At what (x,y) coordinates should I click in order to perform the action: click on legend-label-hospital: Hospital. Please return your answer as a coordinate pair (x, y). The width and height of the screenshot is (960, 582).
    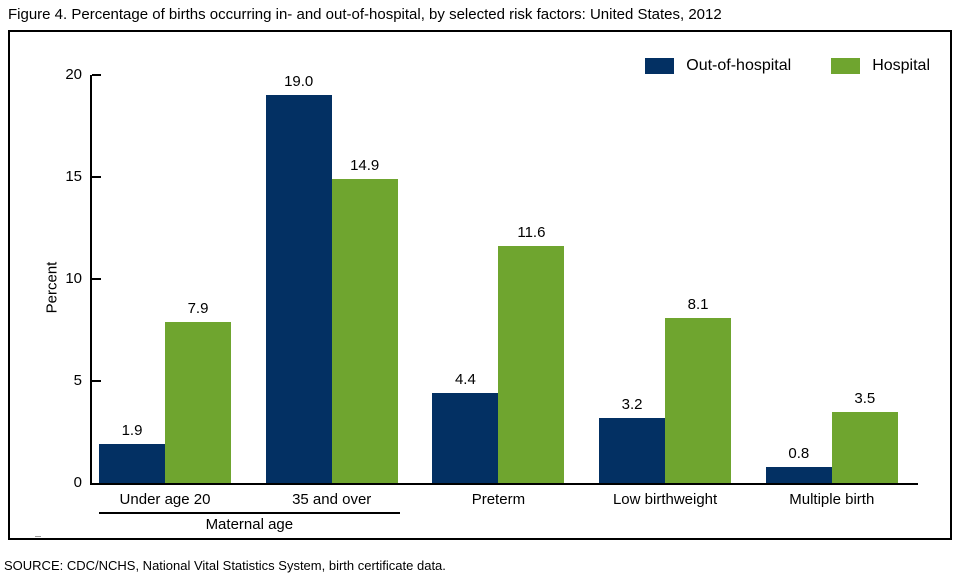
    Looking at the image, I should click on (901, 65).